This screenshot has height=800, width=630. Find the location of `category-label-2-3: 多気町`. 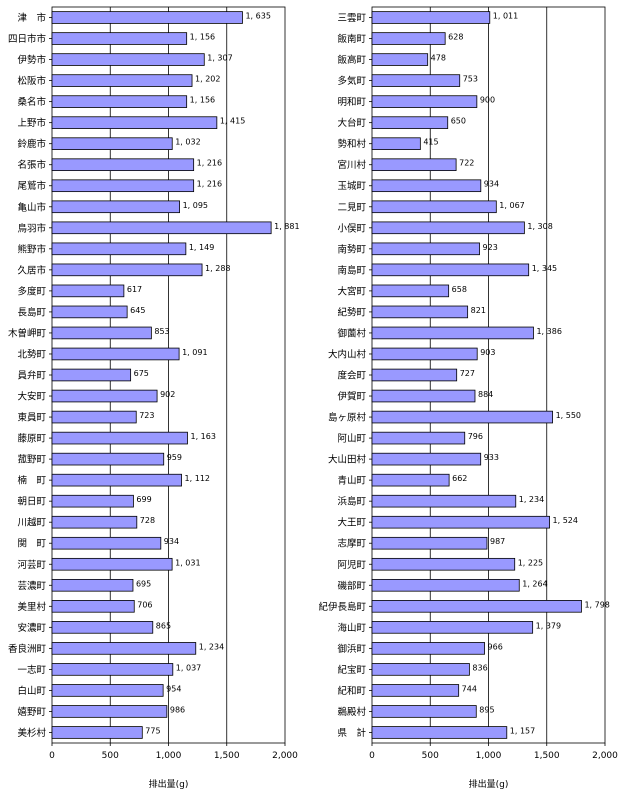

category-label-2-3: 多気町 is located at coordinates (351, 81).